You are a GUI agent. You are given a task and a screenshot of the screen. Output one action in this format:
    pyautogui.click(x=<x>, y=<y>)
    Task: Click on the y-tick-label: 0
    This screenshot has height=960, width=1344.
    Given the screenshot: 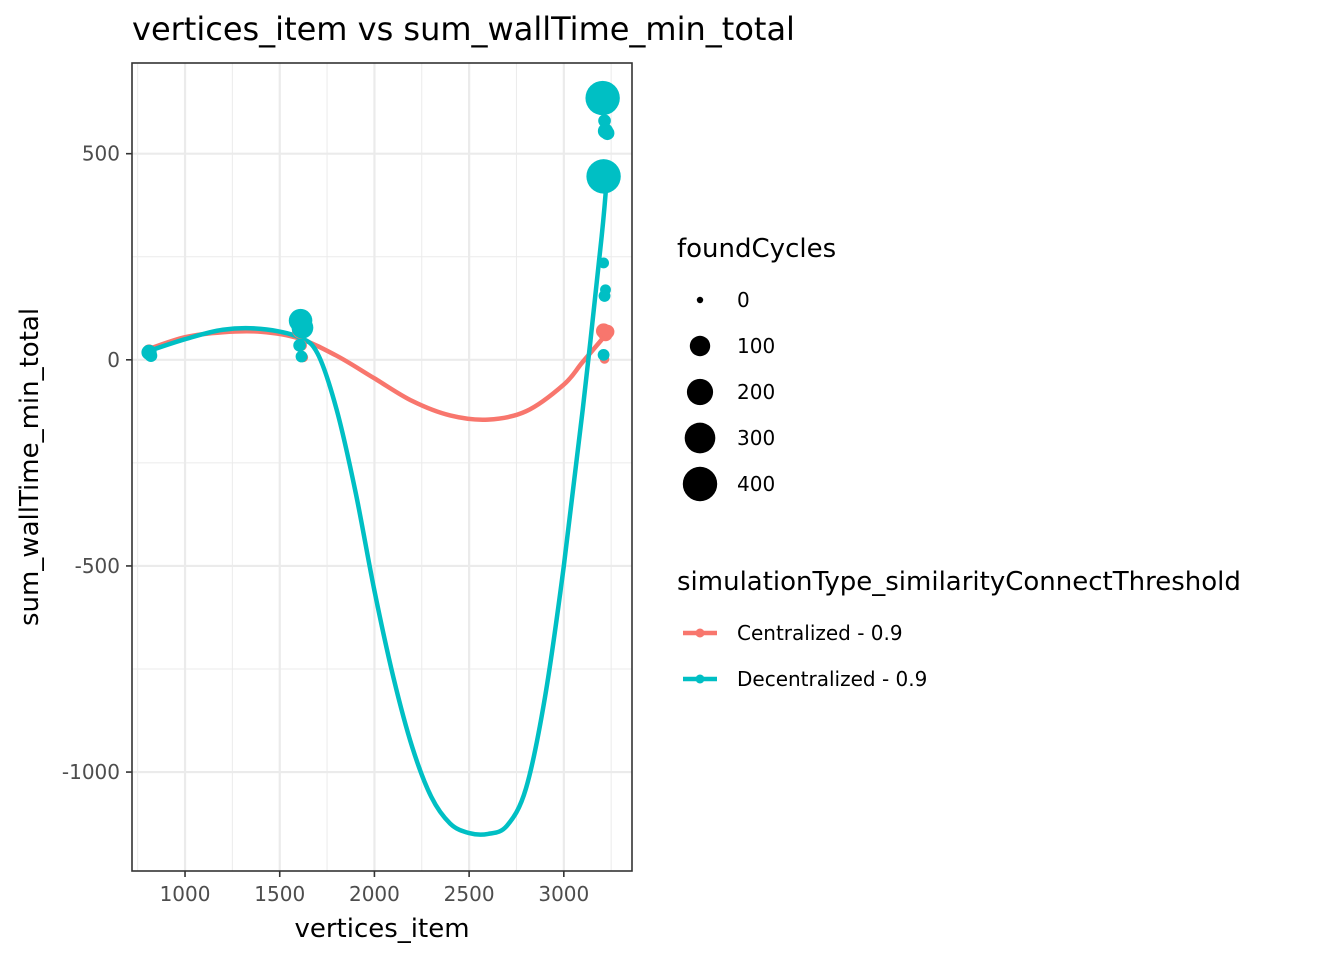 What is the action you would take?
    pyautogui.click(x=113, y=360)
    